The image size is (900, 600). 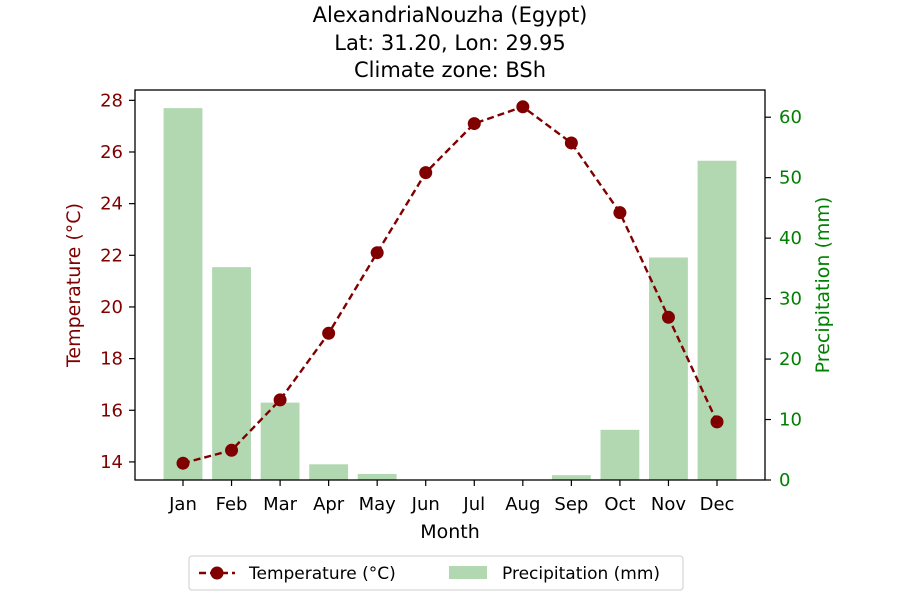 I want to click on precipitation-tick-label-0: 0, so click(x=784, y=480).